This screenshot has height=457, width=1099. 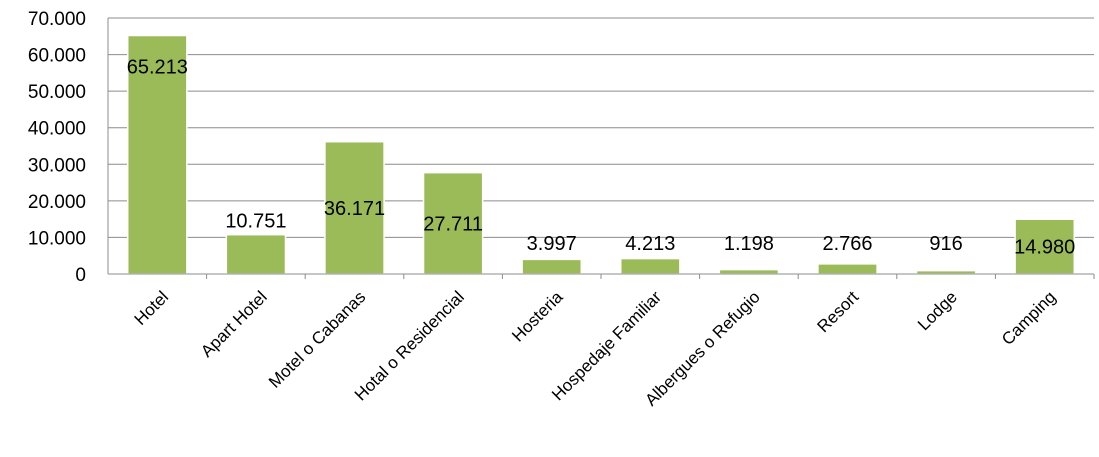 What do you see at coordinates (409, 345) in the screenshot?
I see `x-tick-label: Hotal o Residencial` at bounding box center [409, 345].